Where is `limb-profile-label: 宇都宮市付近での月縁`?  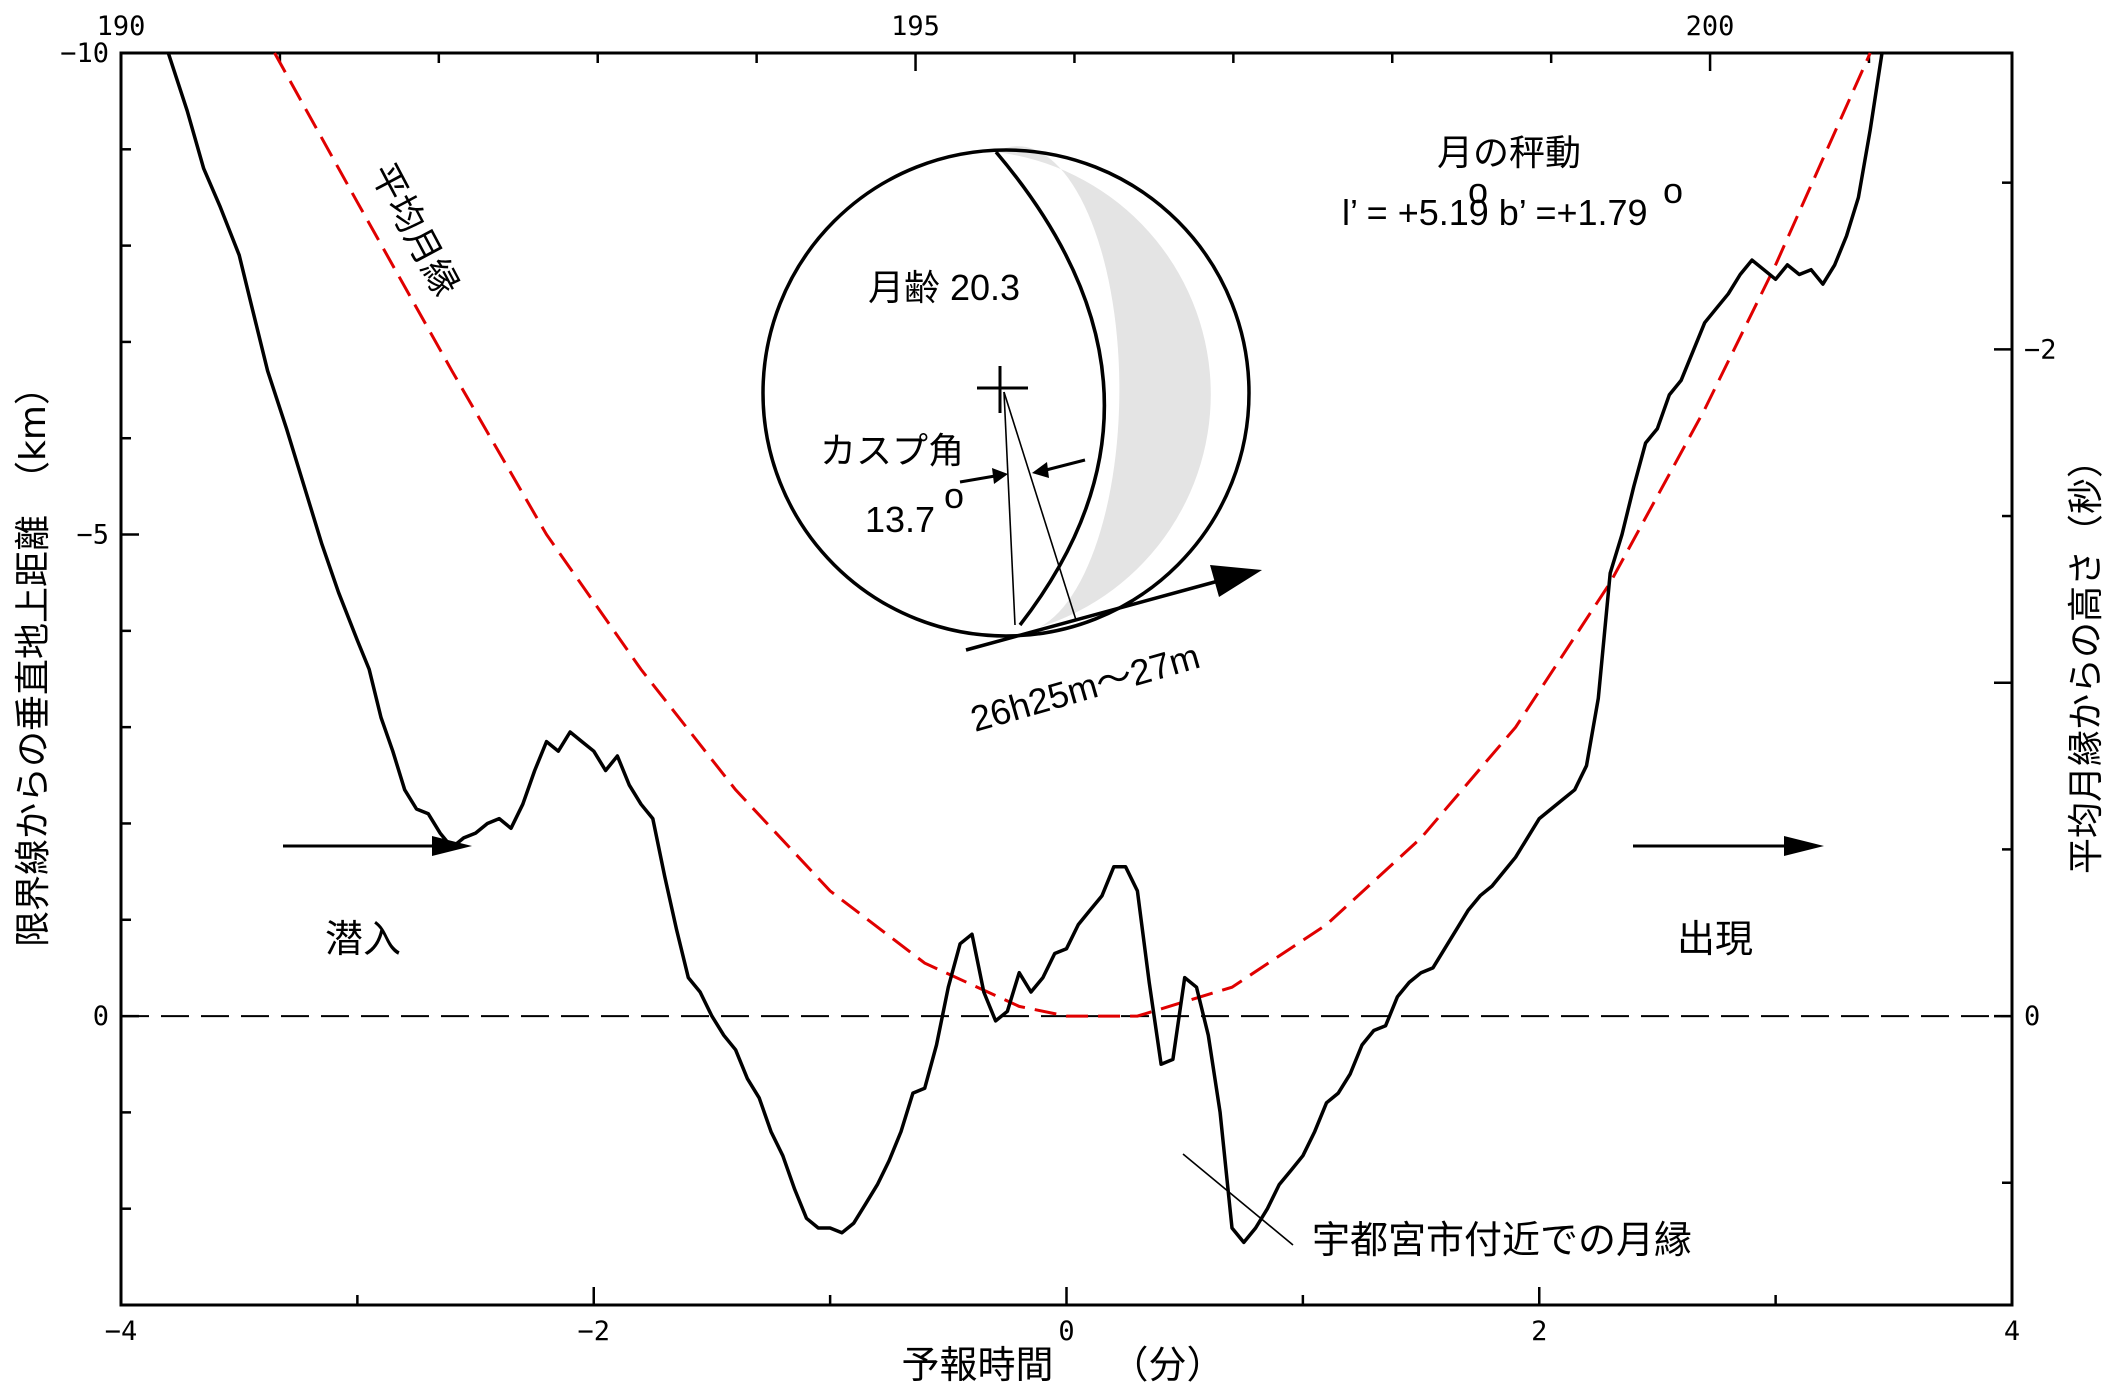 limb-profile-label: 宇都宮市付近での月縁 is located at coordinates (1502, 1240).